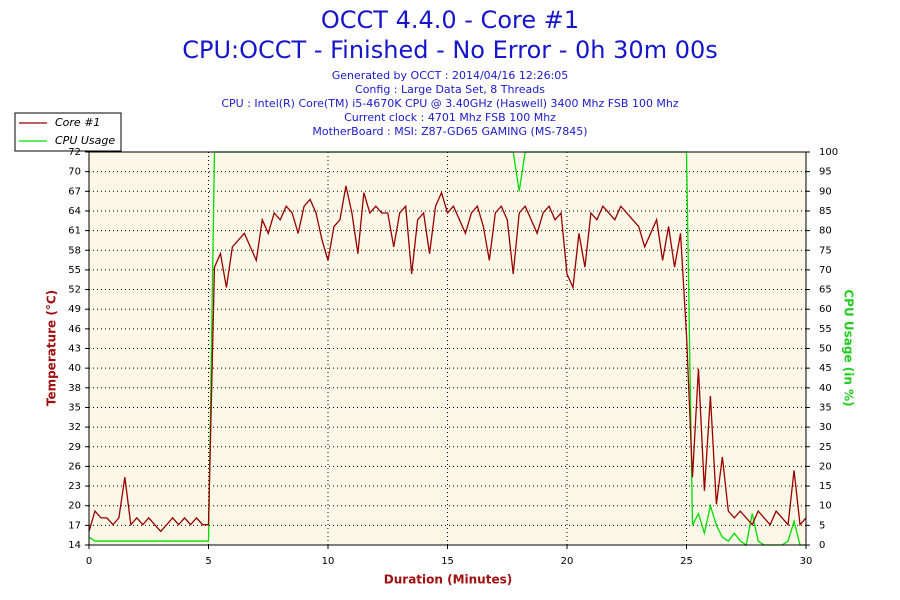 This screenshot has width=900, height=600. Describe the element at coordinates (828, 152) in the screenshot. I see `y2-tick-label: 100` at that location.